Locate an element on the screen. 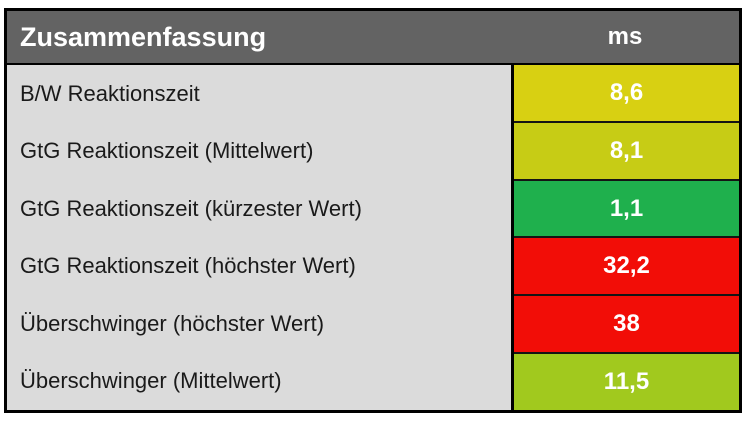 Image resolution: width=747 pixels, height=425 pixels. row-label-gtg-kuerzester-wert: GtG Reaktionszeit (kürzester Wert) is located at coordinates (191, 208).